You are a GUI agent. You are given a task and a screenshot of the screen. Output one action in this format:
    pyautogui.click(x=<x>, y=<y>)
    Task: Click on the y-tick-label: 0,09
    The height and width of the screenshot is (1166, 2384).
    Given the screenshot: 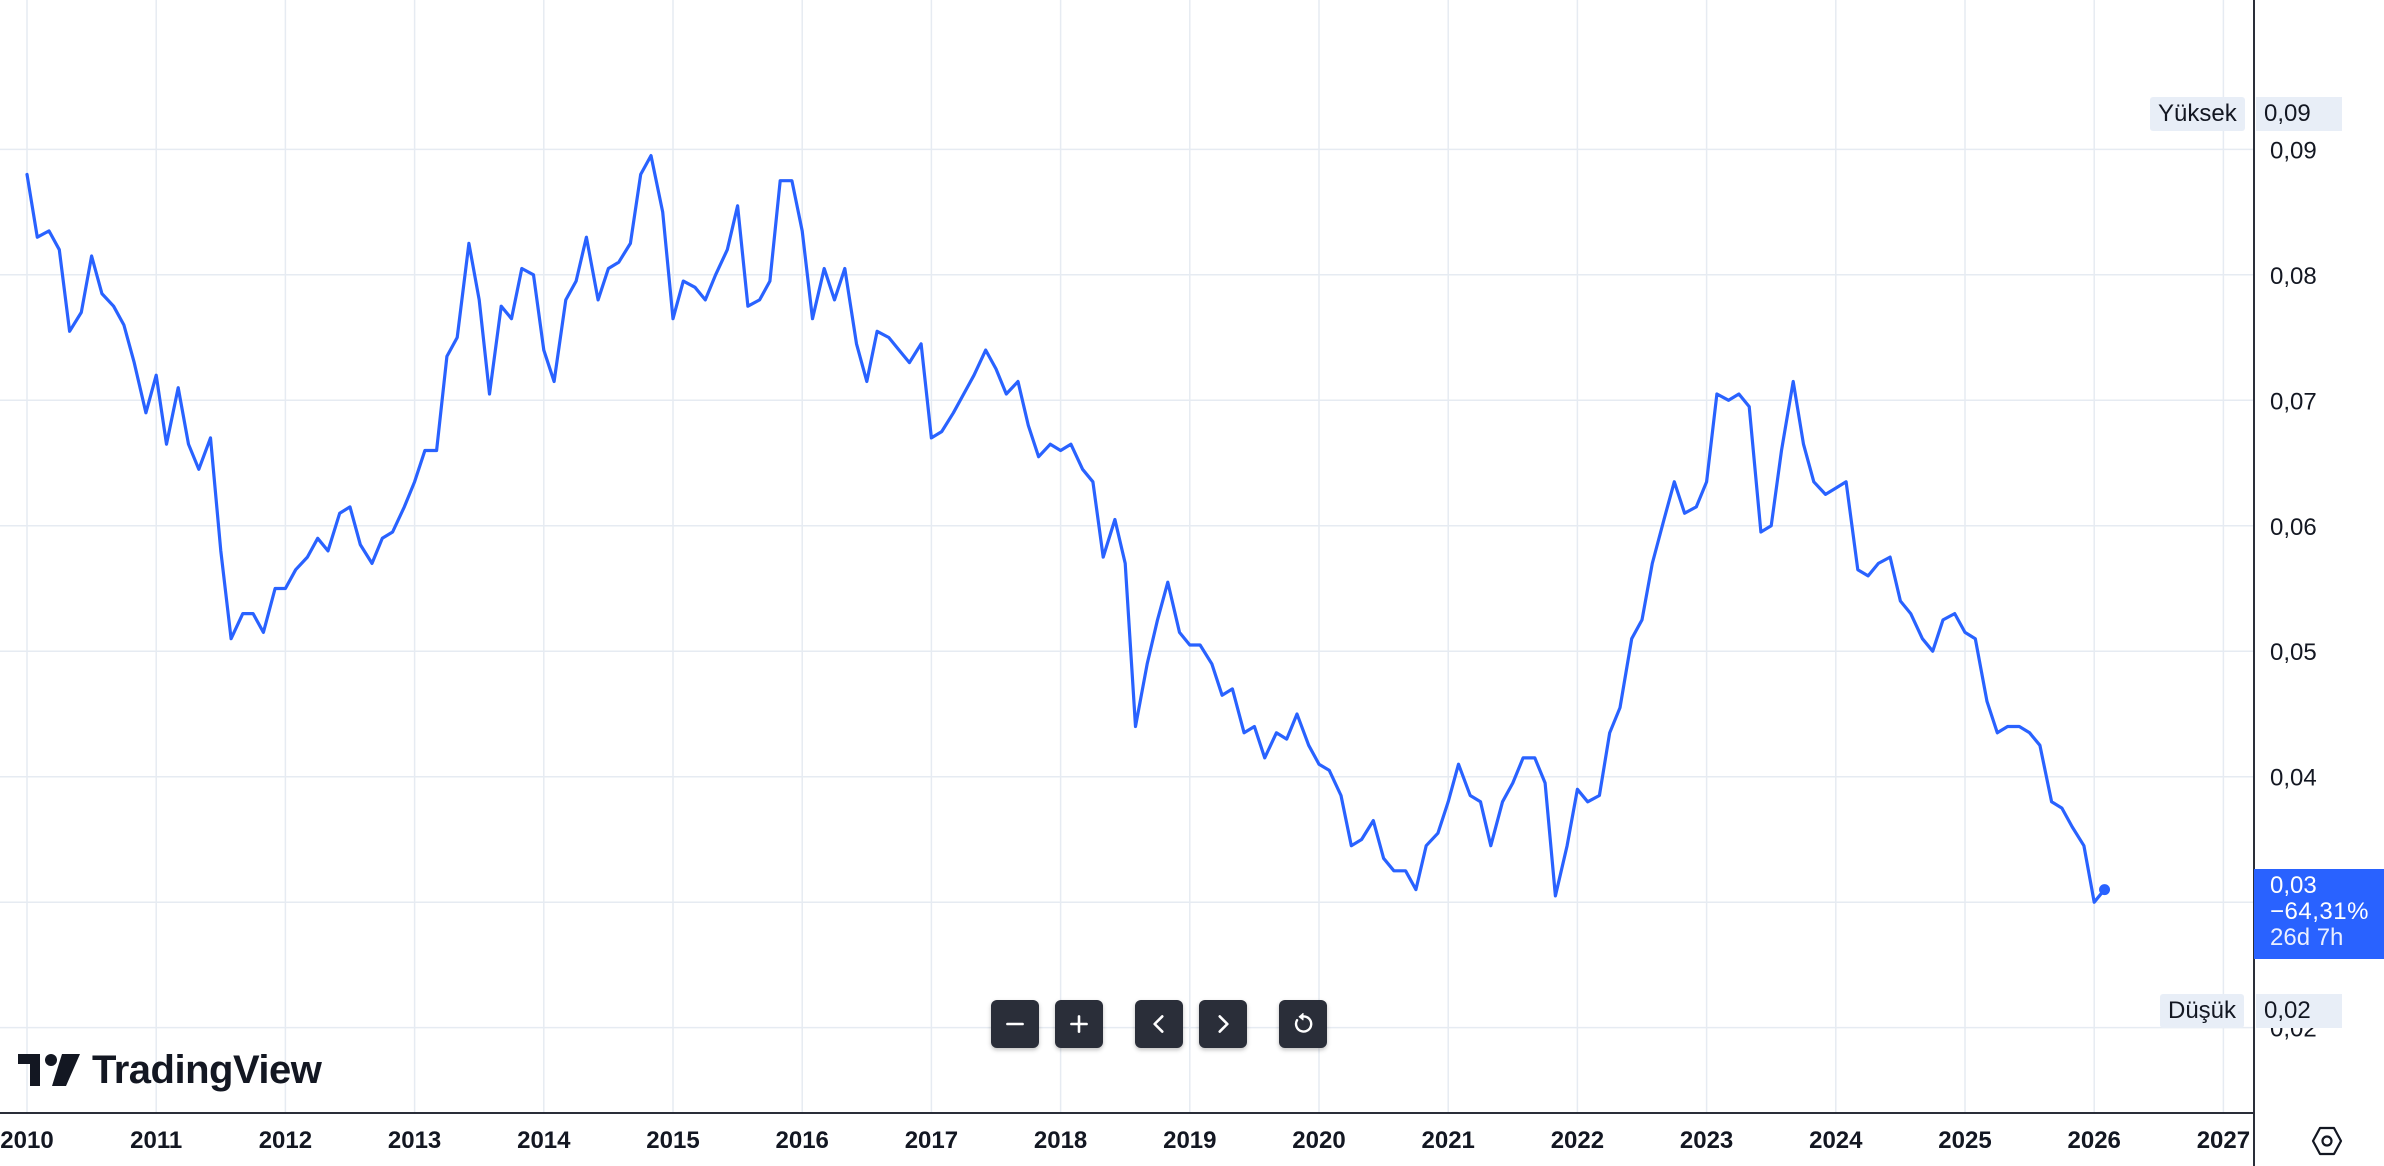 What is the action you would take?
    pyautogui.click(x=2293, y=150)
    